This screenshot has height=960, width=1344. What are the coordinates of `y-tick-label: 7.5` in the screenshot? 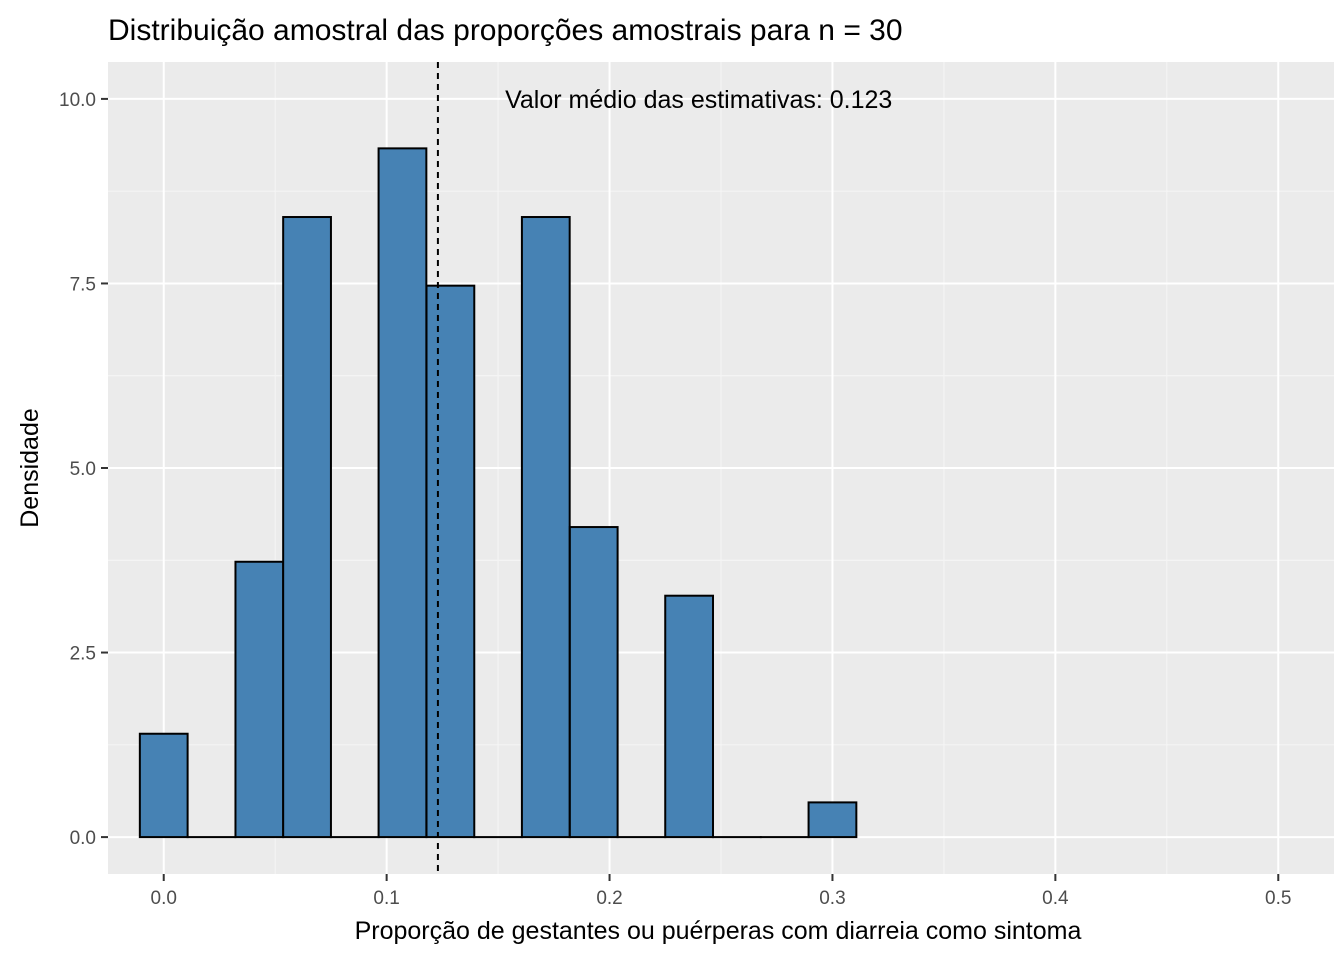 It's located at (83, 284).